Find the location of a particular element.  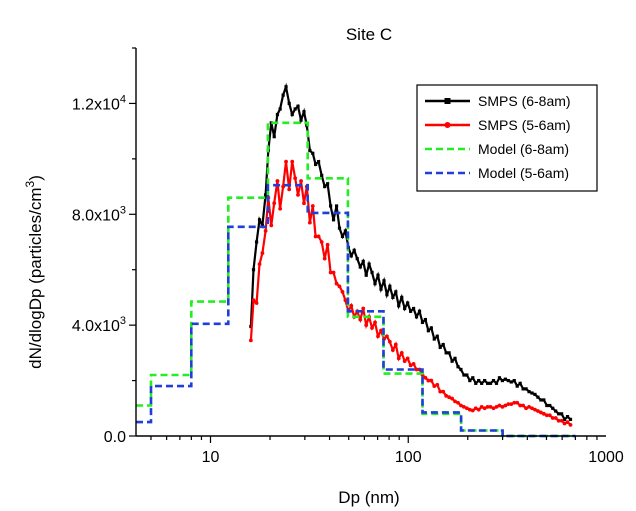

legend-item: Model (6-8am) is located at coordinates (497, 149).